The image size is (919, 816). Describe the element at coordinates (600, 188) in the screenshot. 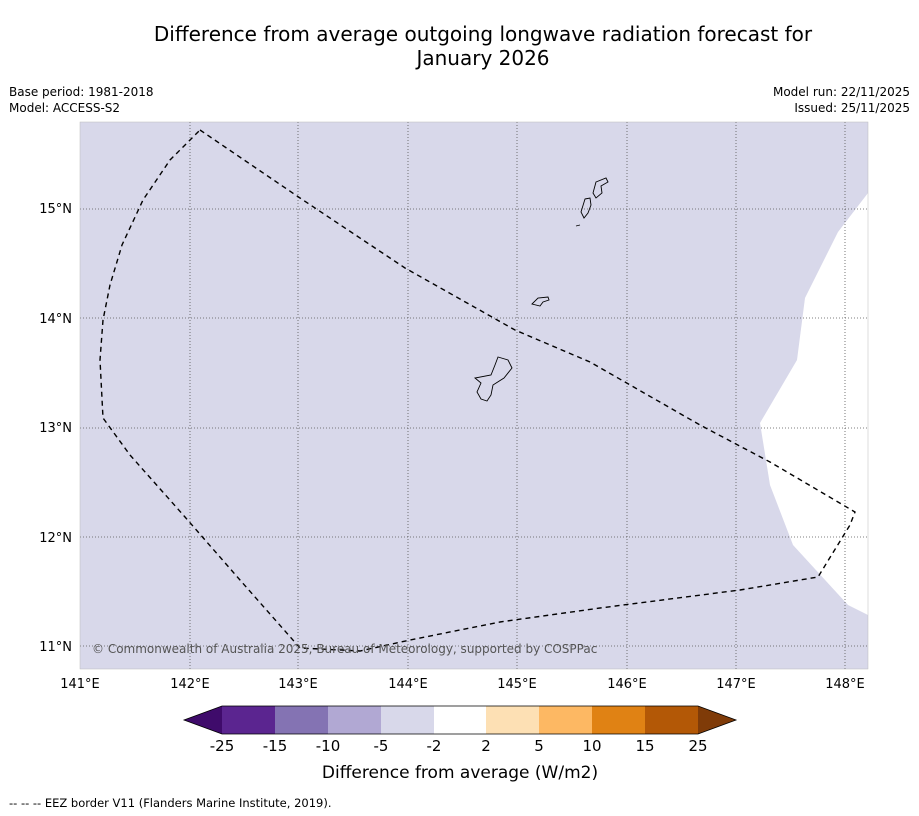

I see `island-saipan` at that location.